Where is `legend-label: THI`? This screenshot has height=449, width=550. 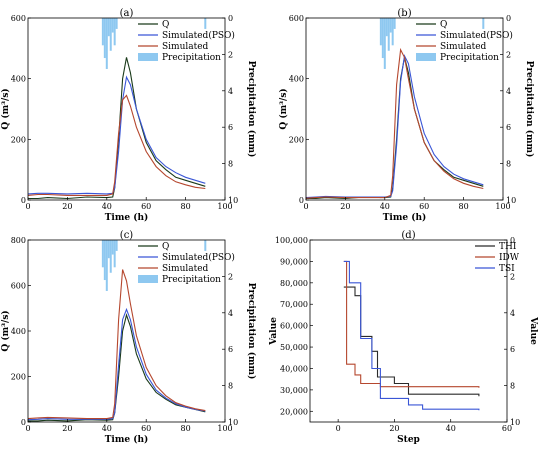 legend-label: THI is located at coordinates (508, 247).